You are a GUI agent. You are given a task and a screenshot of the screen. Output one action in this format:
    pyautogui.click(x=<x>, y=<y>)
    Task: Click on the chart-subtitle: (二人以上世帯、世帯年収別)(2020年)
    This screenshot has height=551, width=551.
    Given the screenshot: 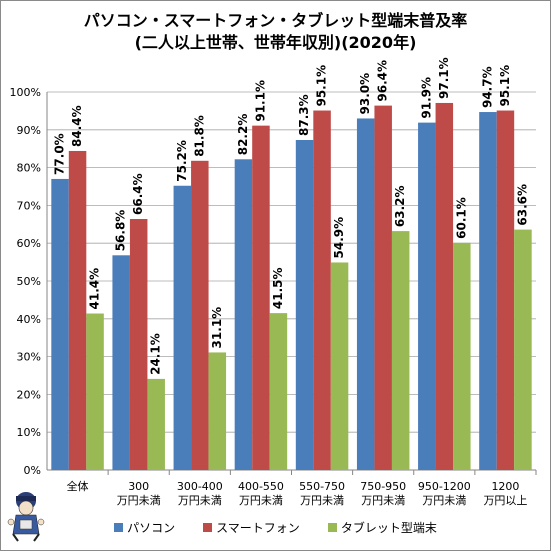 What is the action you would take?
    pyautogui.click(x=275, y=42)
    